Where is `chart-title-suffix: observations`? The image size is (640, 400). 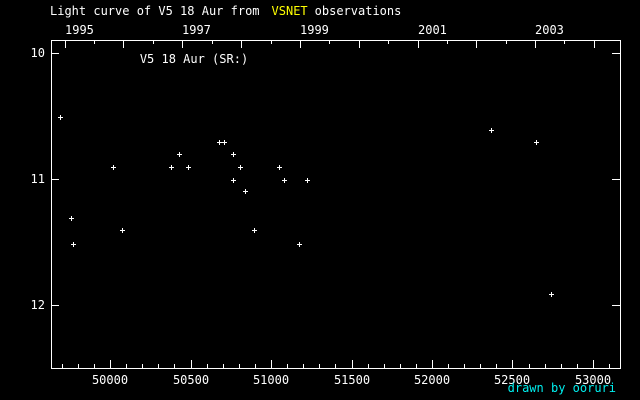
chart-title-suffix: observations is located at coordinates (358, 11).